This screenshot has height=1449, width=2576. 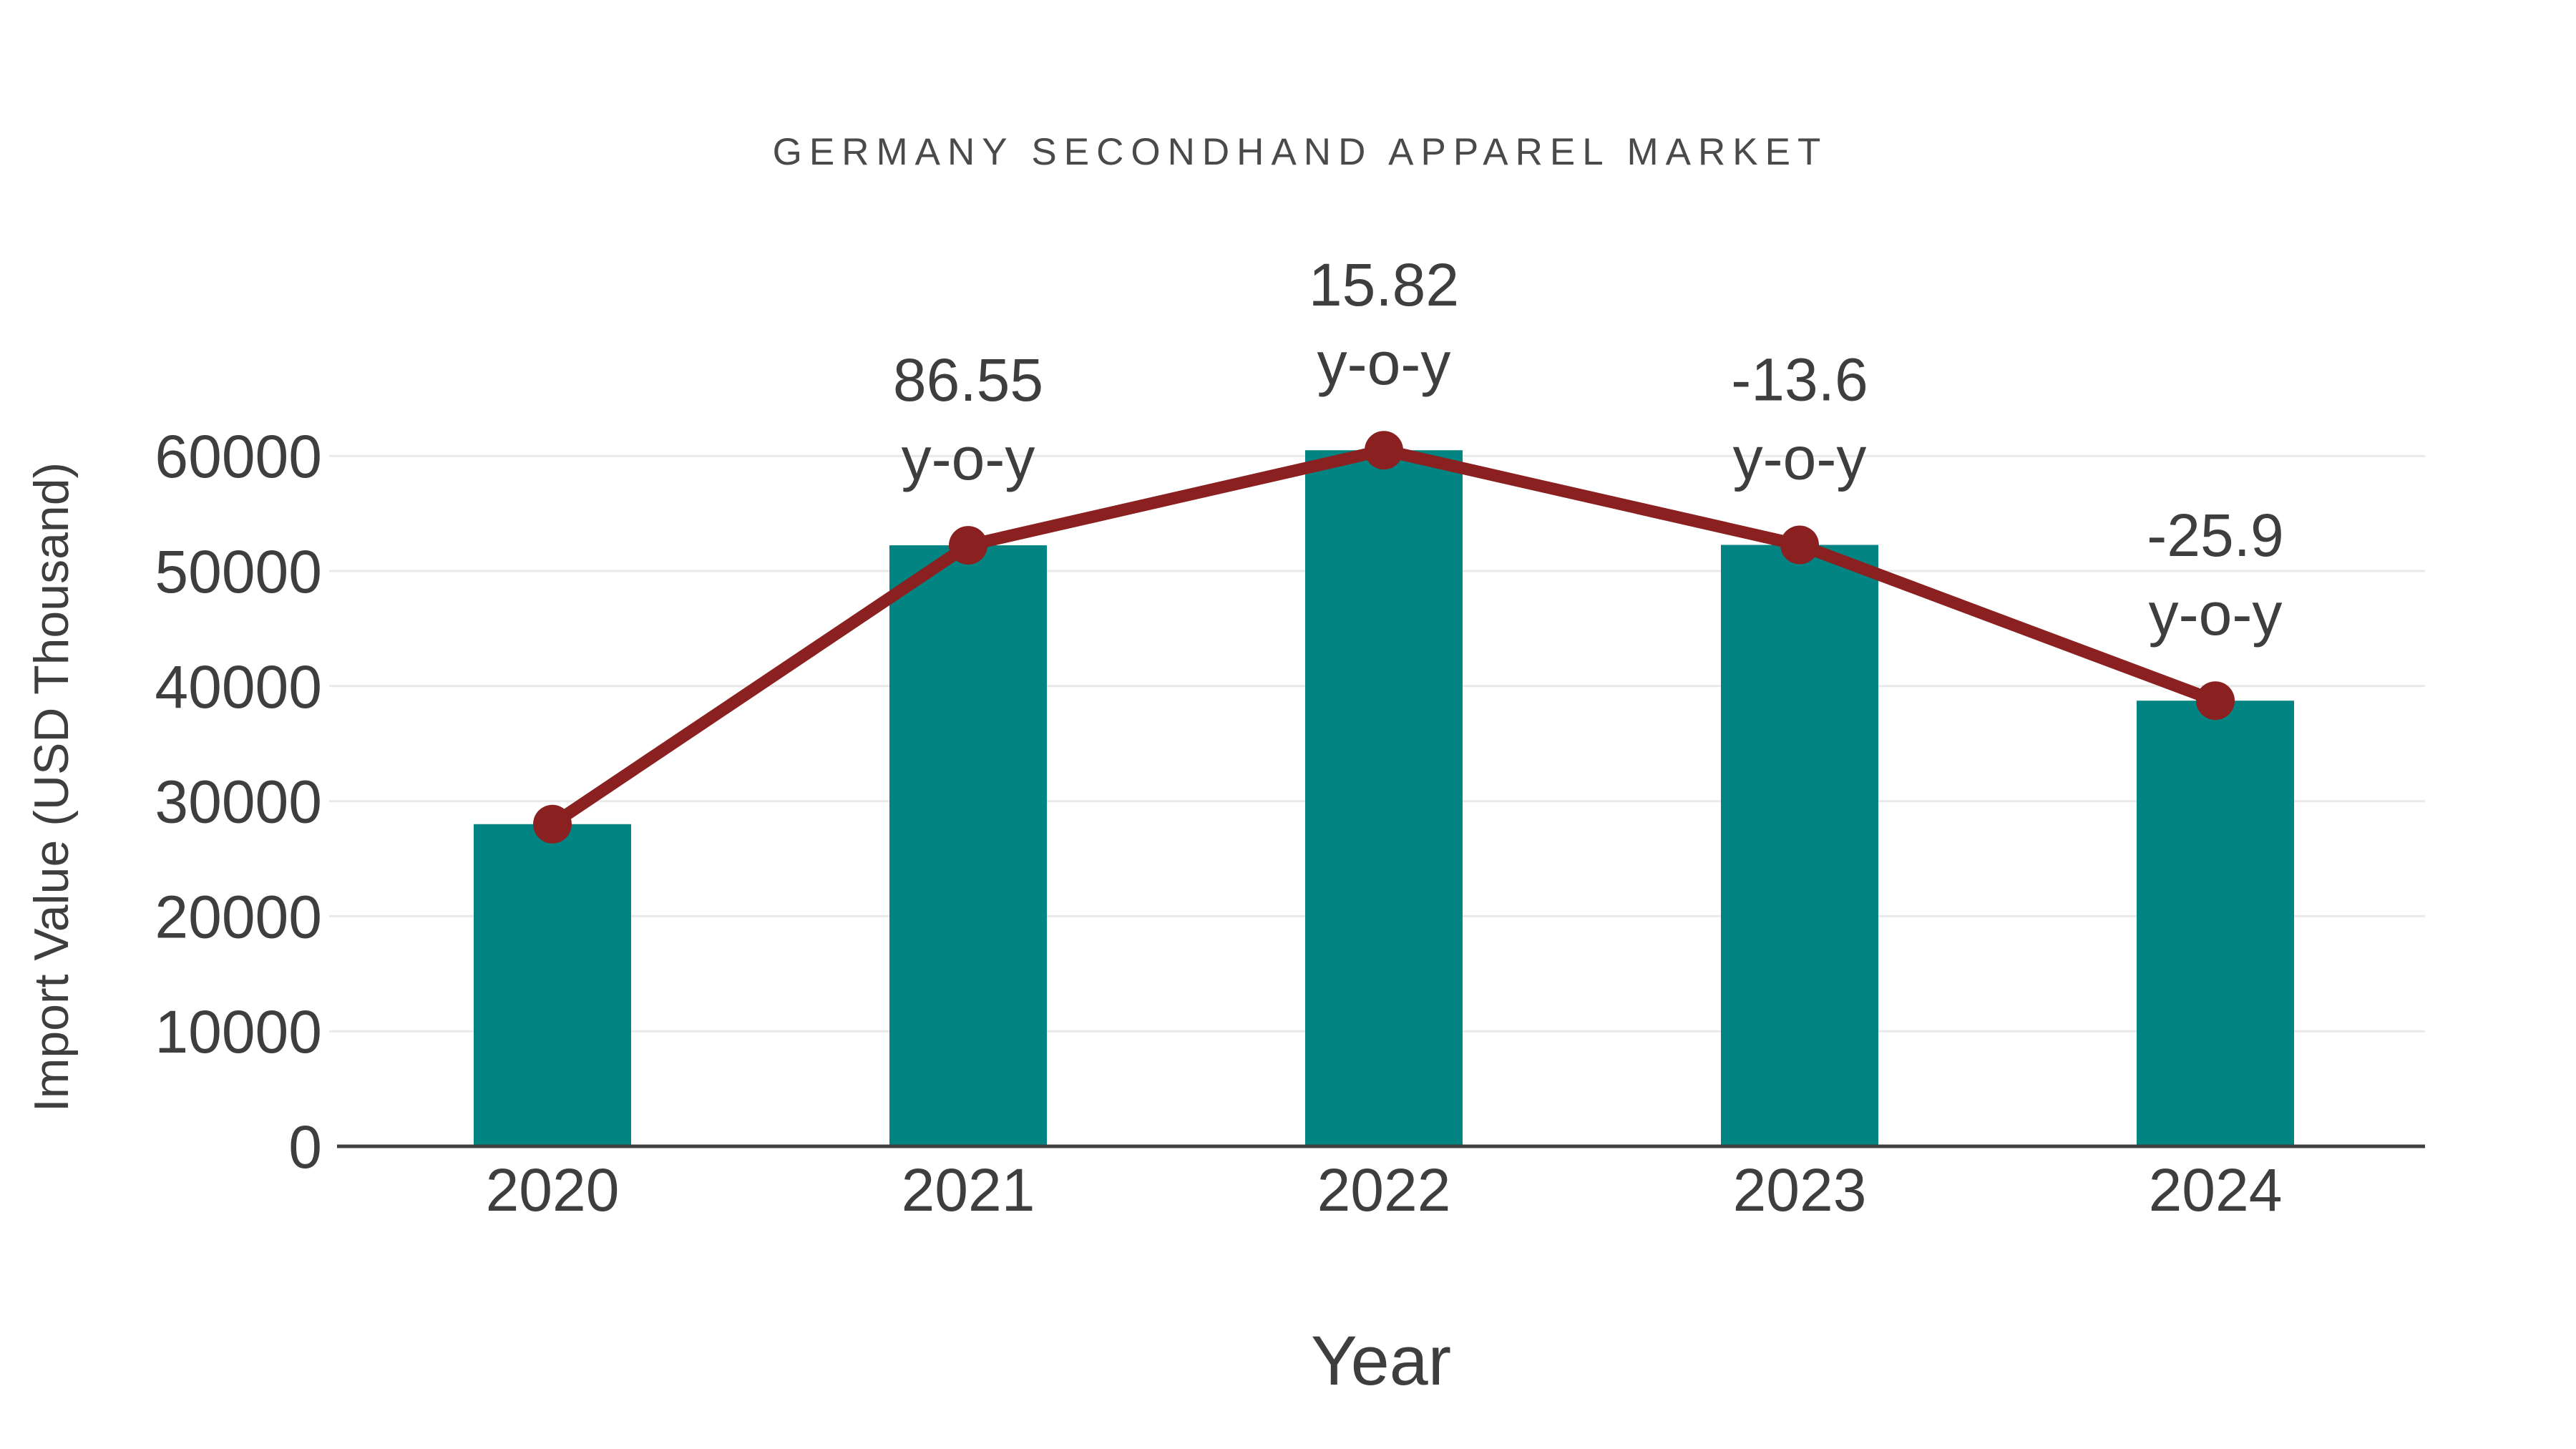 I want to click on bar-2021, so click(x=968, y=845).